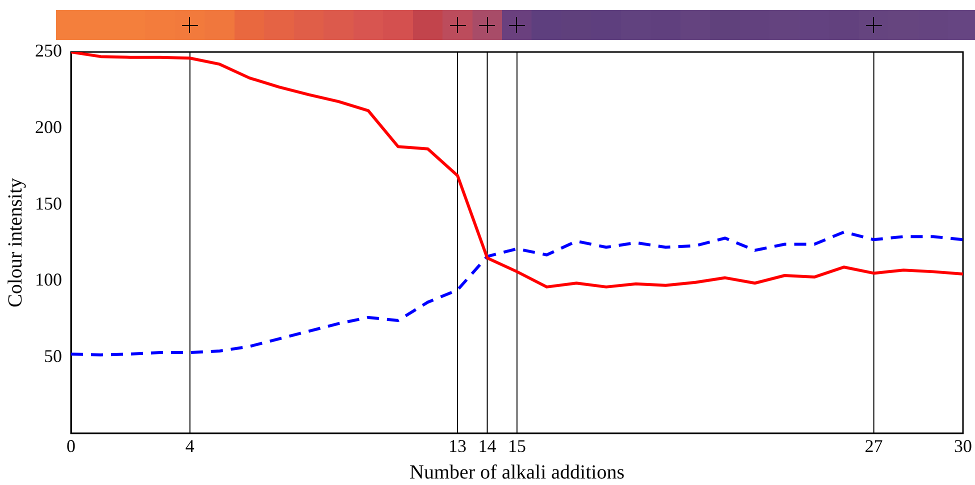 The width and height of the screenshot is (975, 485). What do you see at coordinates (71, 446) in the screenshot?
I see `x-tick-label: 0` at bounding box center [71, 446].